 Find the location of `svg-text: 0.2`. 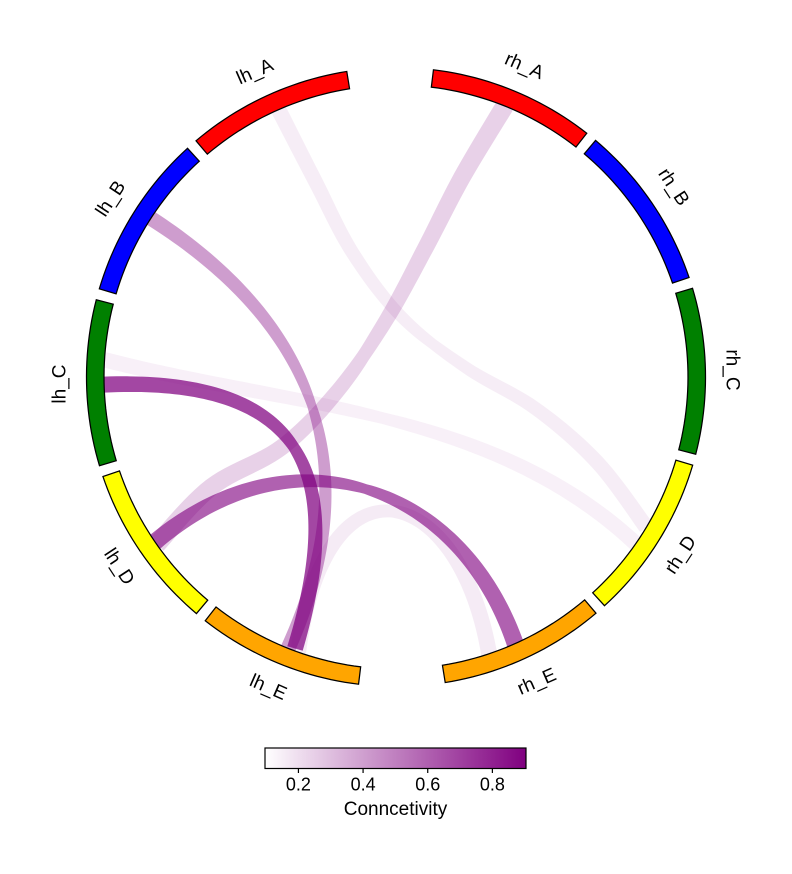

svg-text: 0.2 is located at coordinates (298, 785).